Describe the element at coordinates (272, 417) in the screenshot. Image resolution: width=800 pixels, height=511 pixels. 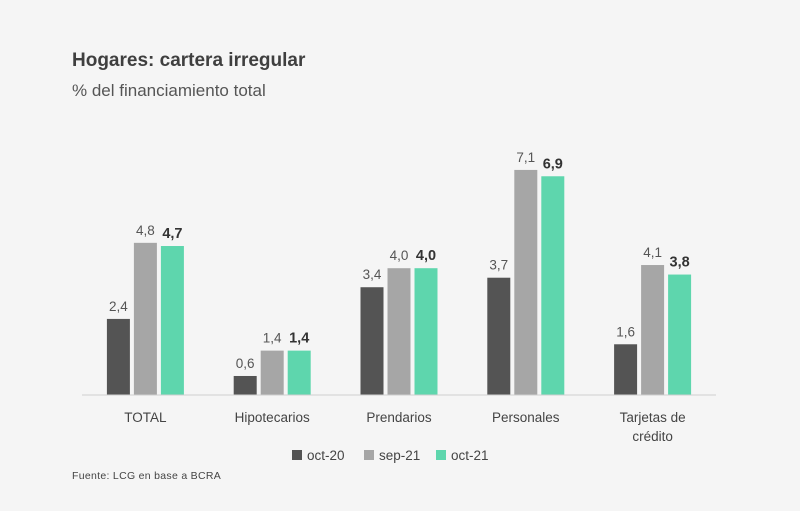
I see `category-label: Hipotecarios` at that location.